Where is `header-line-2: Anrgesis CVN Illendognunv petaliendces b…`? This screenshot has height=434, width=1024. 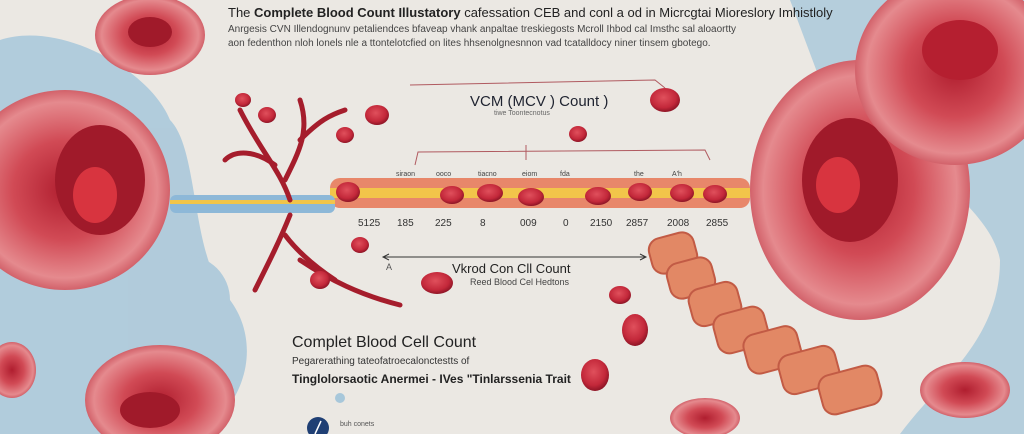 header-line-2: Anrgesis CVN Illendognunv petaliendces b… is located at coordinates (482, 29).